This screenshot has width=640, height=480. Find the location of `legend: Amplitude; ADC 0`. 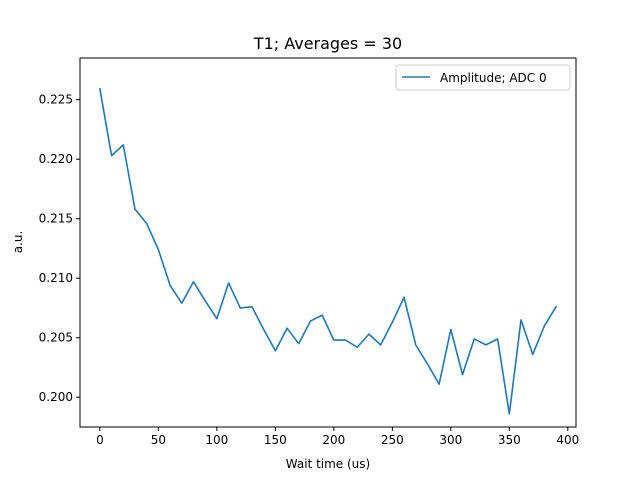

legend: Amplitude; ADC 0 is located at coordinates (483, 77).